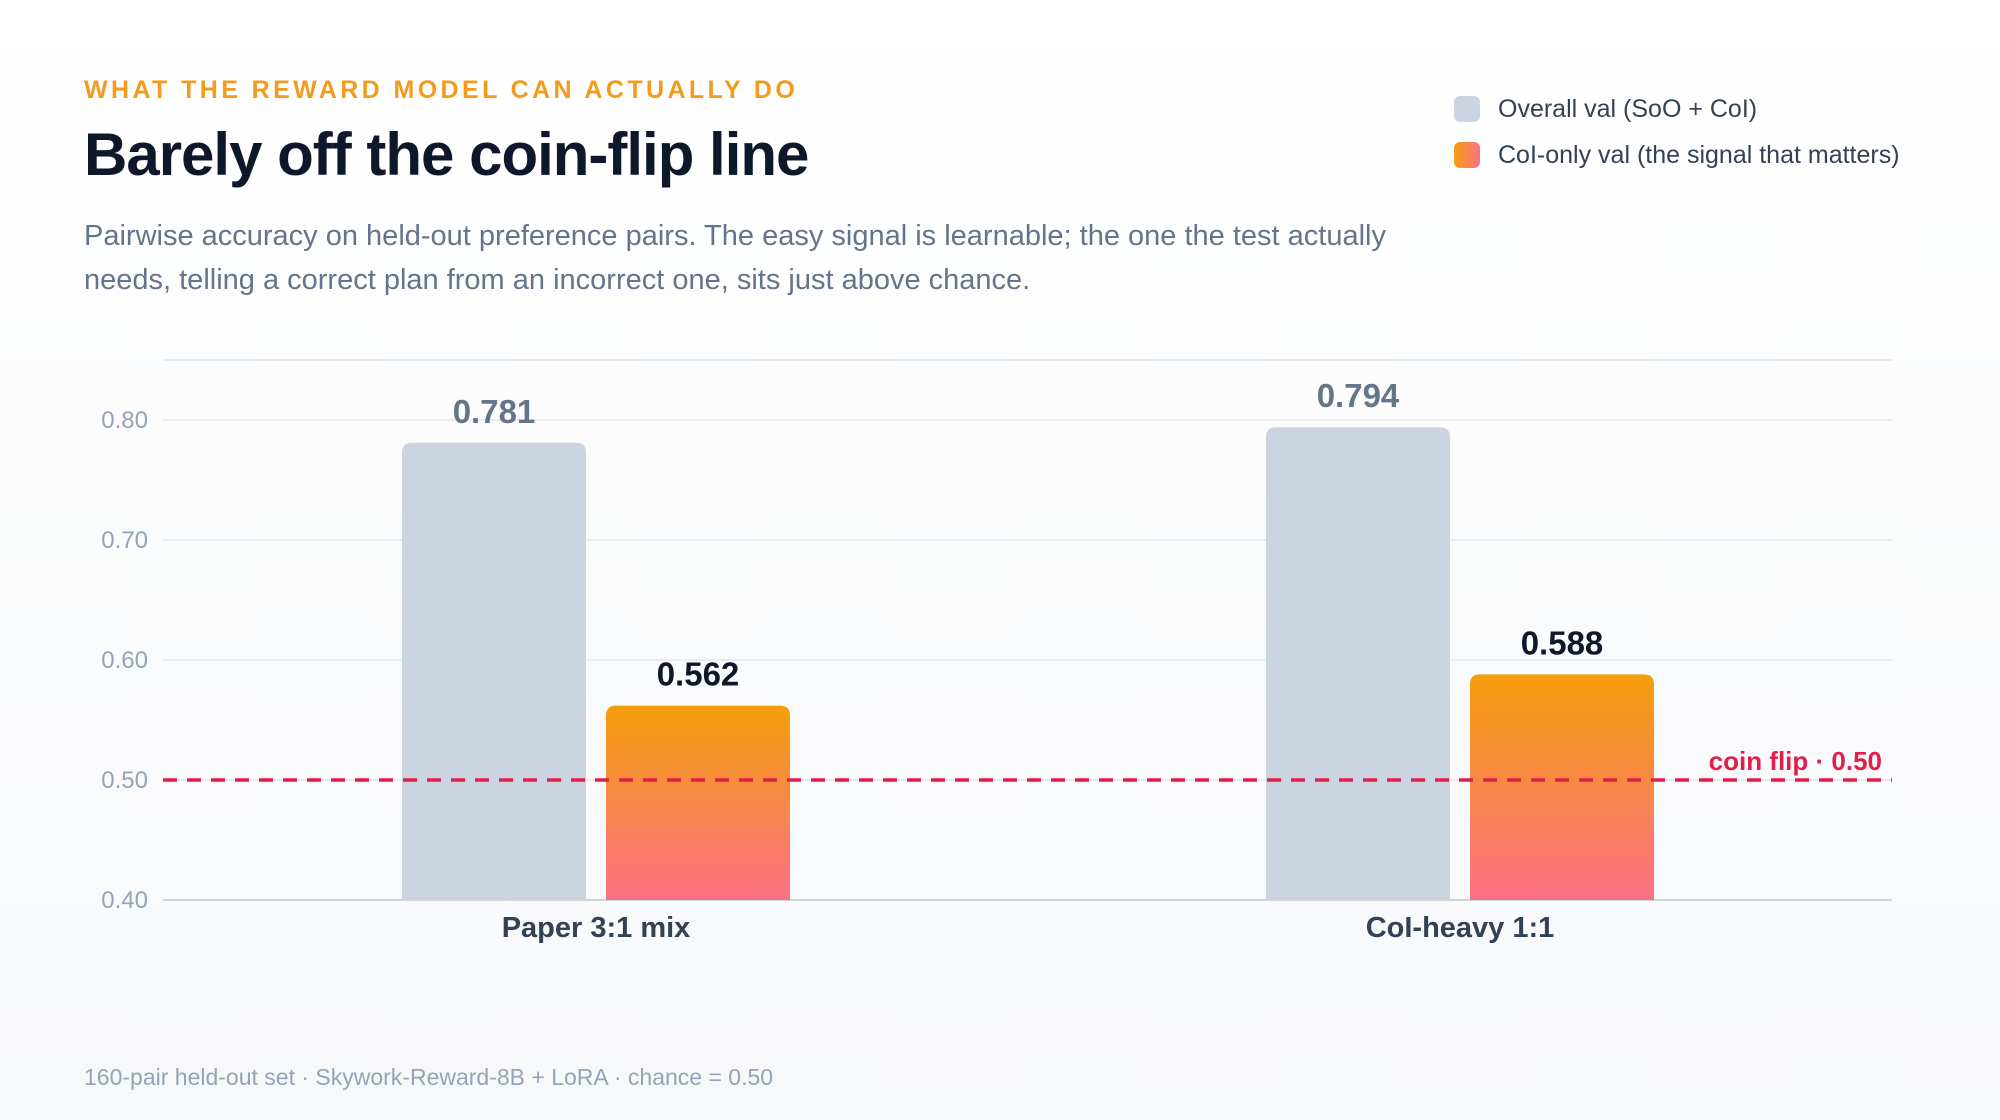 The height and width of the screenshot is (1120, 2000). I want to click on chart-eyebrow: WHAT THE REWARD MODEL CAN ACTUALLY DO, so click(441, 90).